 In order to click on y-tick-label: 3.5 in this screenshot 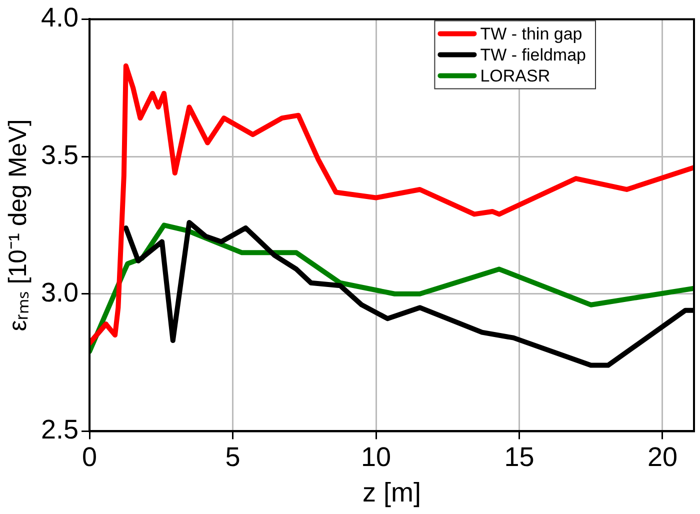, I will do `click(59, 155)`.